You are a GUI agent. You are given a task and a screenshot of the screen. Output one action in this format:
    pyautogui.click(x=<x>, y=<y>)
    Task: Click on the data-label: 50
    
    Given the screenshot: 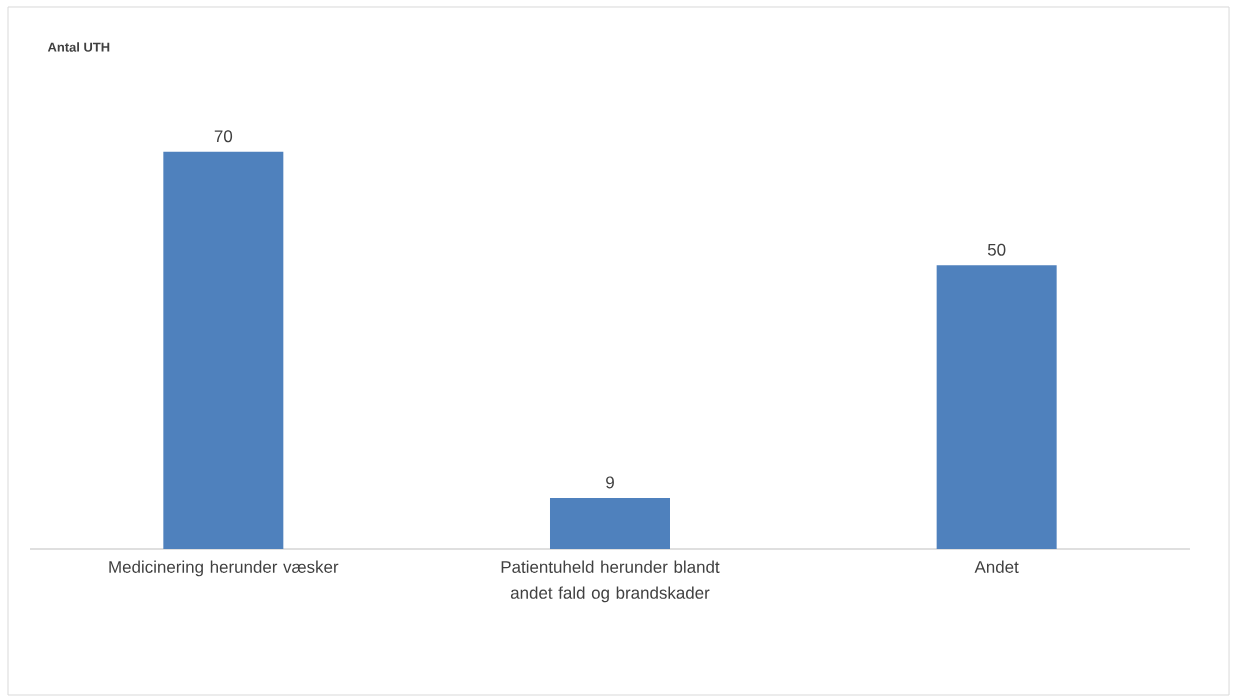 What is the action you would take?
    pyautogui.click(x=996, y=249)
    